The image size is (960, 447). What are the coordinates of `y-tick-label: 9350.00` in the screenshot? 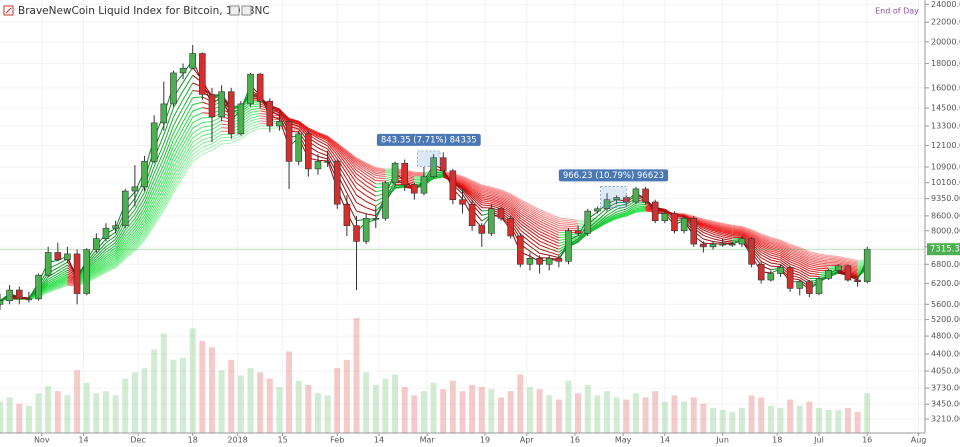 It's located at (945, 198).